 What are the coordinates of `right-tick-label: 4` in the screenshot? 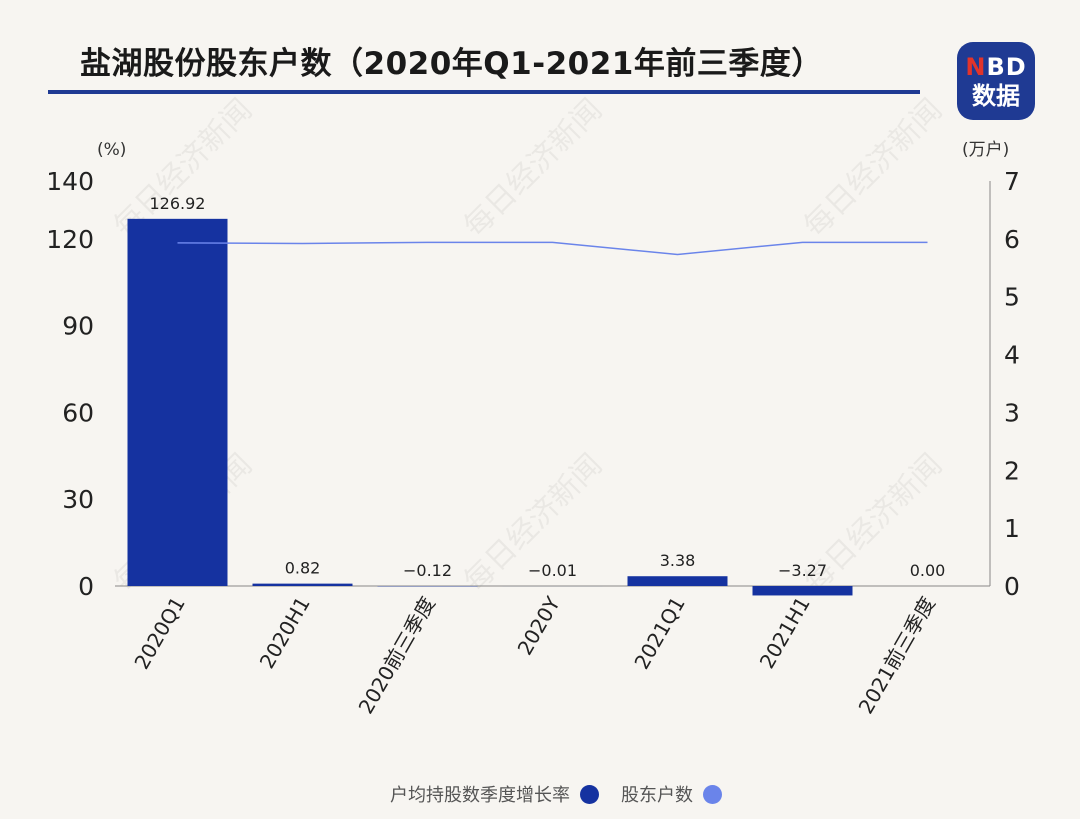 It's located at (1012, 355).